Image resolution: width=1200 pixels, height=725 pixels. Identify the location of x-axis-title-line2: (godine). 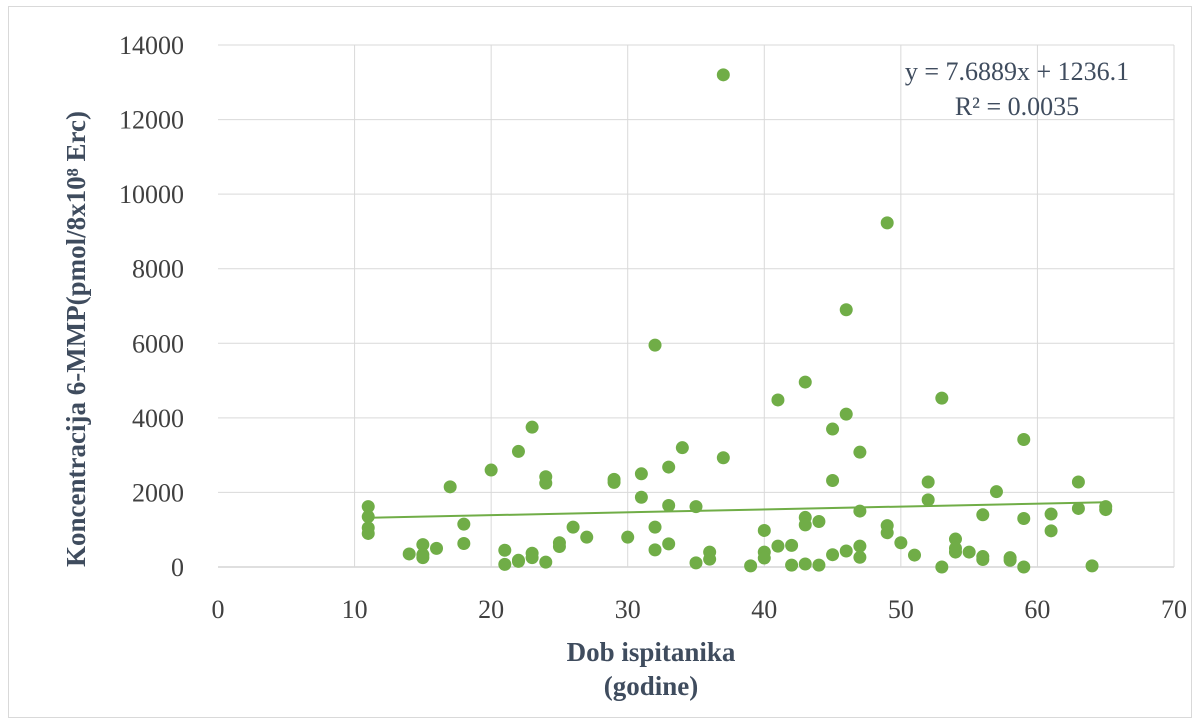
(651, 686).